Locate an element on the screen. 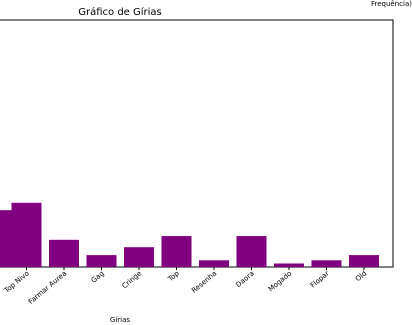 Image resolution: width=412 pixels, height=325 pixels. x-axis-label: Gírias is located at coordinates (120, 320).